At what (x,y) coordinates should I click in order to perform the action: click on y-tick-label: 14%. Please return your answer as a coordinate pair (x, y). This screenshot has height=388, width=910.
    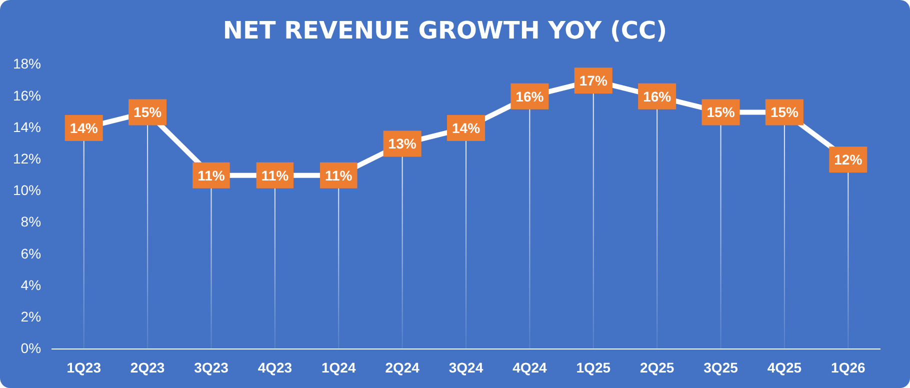
    Looking at the image, I should click on (27, 126).